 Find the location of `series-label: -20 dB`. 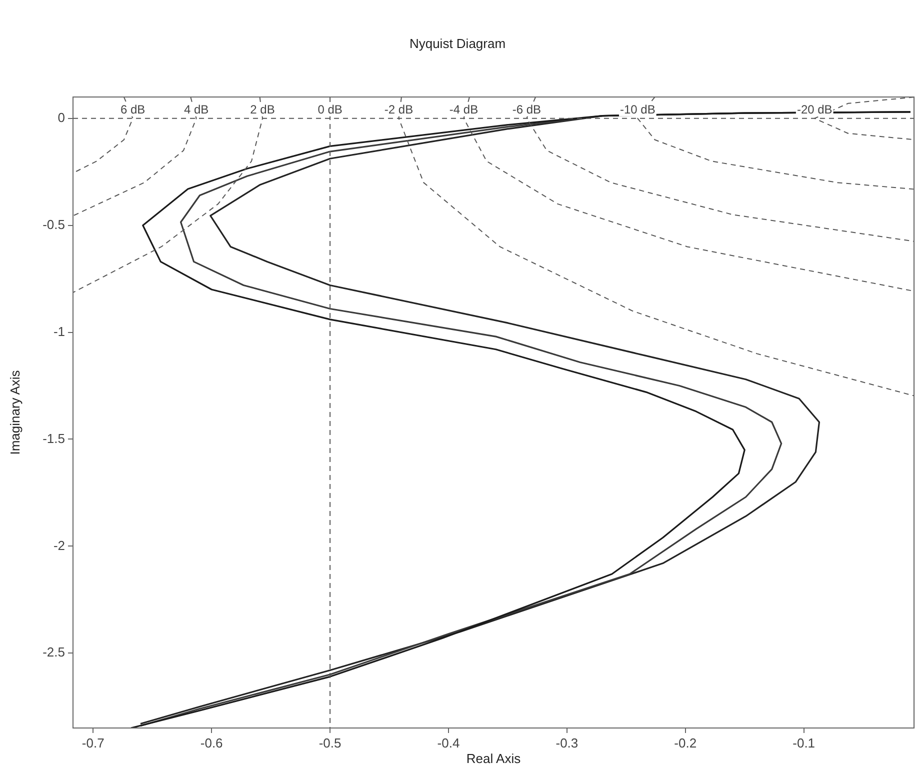

series-label: -20 dB is located at coordinates (814, 109).